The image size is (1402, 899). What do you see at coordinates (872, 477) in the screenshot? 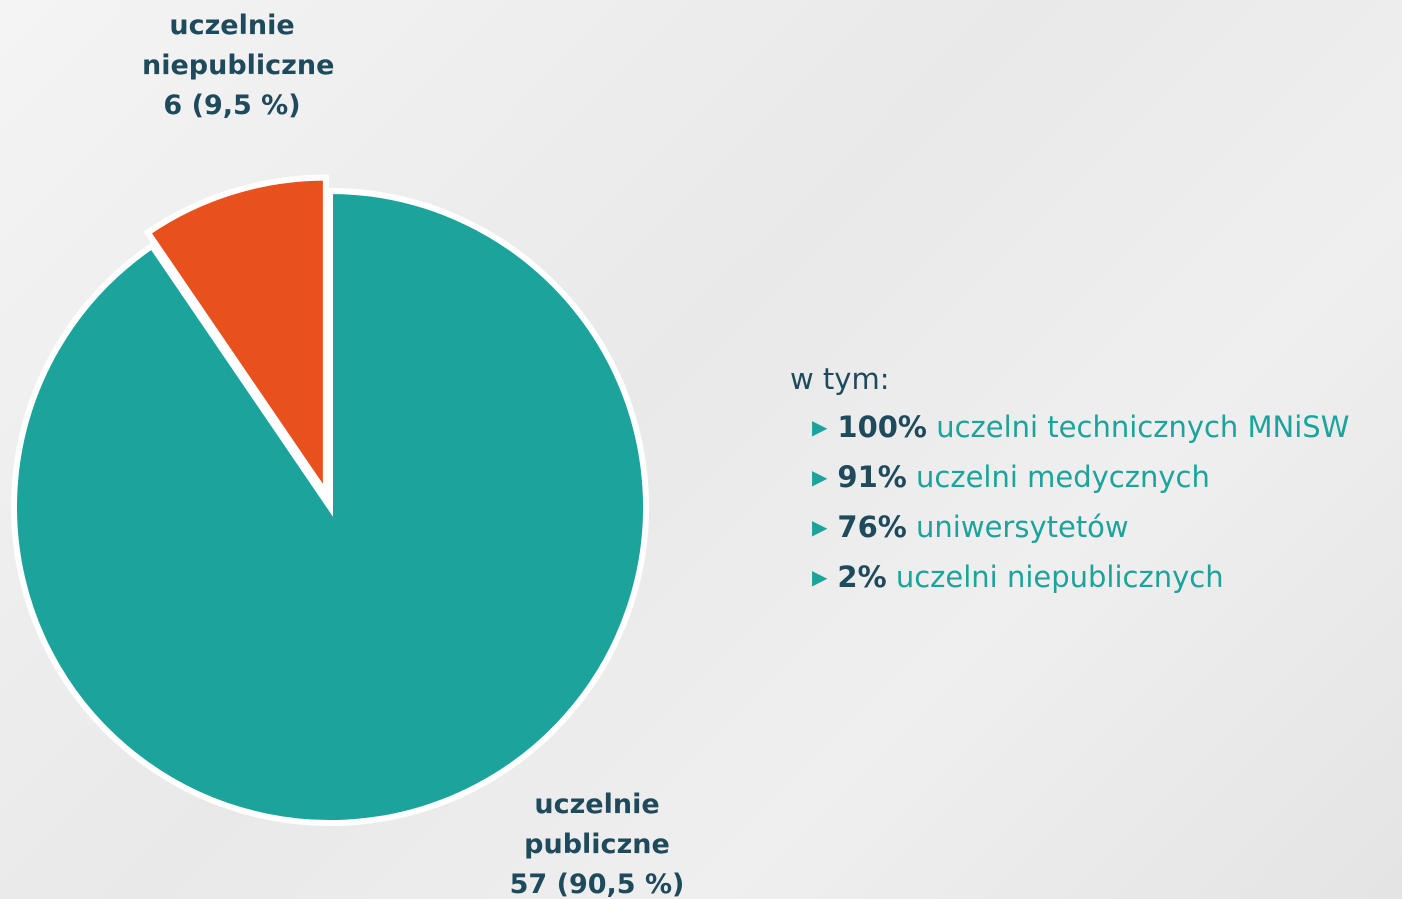
I see `item-percent: 91%` at bounding box center [872, 477].